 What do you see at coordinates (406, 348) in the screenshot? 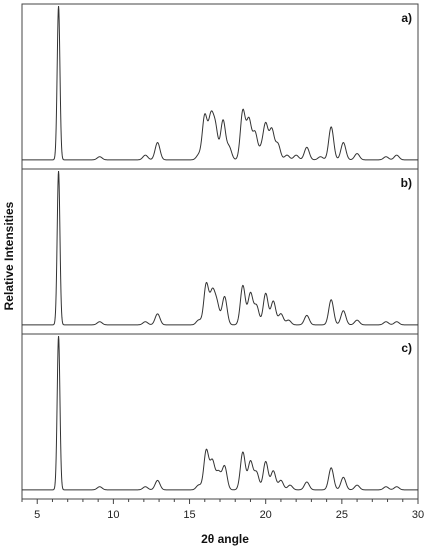
I see `panel-label: c)` at bounding box center [406, 348].